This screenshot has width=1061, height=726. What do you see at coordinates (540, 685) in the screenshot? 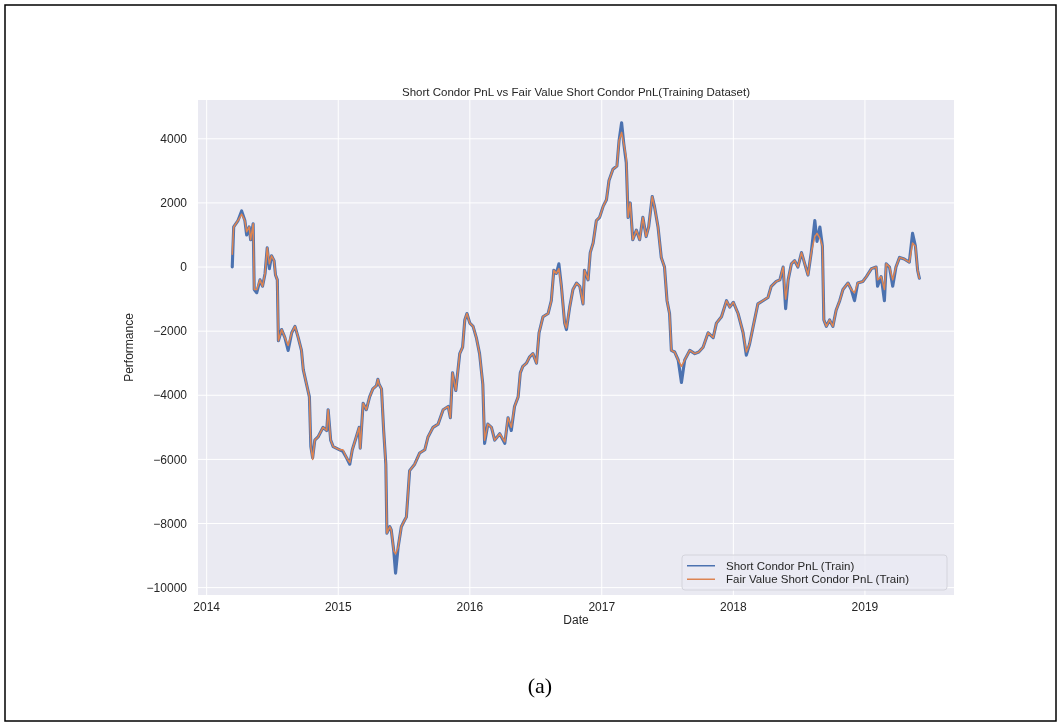
I see `text: (a)` at bounding box center [540, 685].